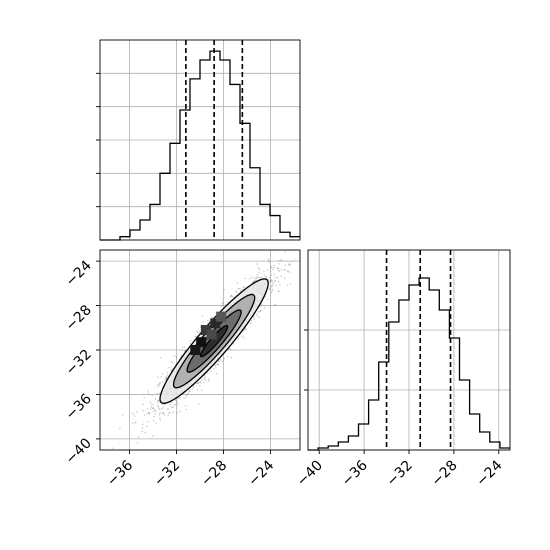 This screenshot has height=550, width=550. I want to click on y-tick-label: −36, so click(79, 407).